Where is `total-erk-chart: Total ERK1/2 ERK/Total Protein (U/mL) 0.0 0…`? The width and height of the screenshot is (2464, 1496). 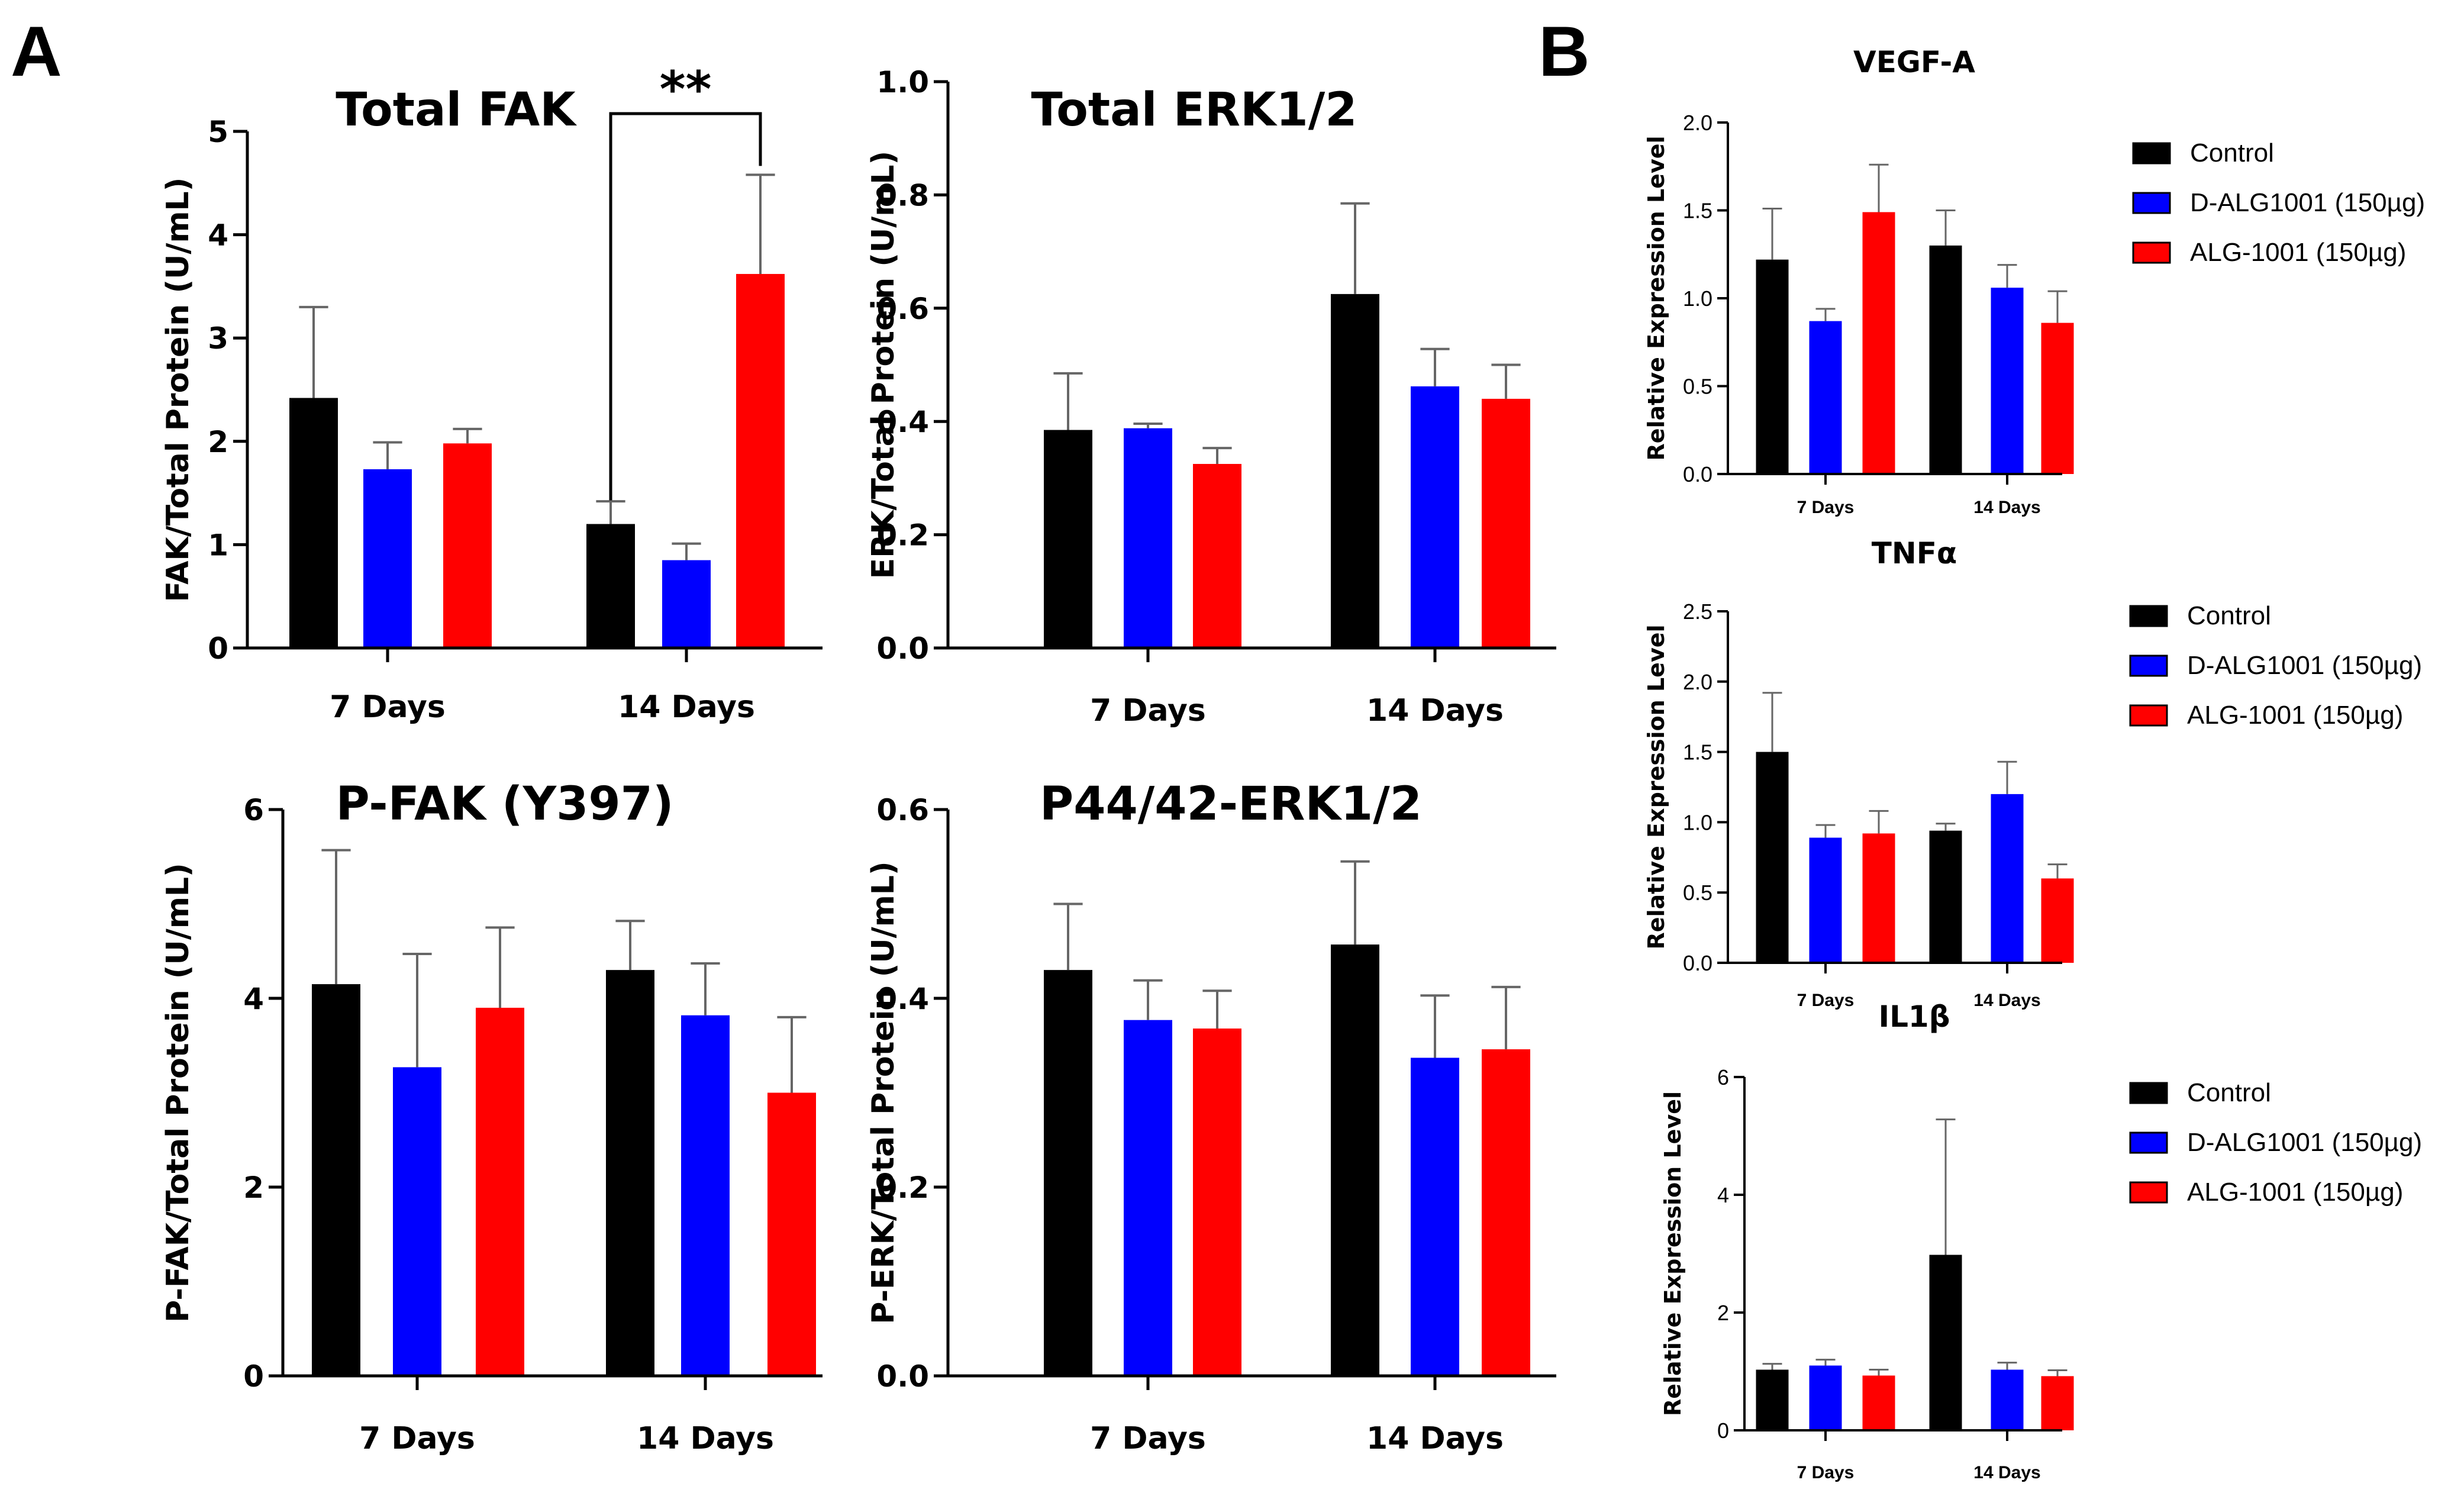 total-erk-chart: Total ERK1/2 ERK/Total Protein (U/mL) 0.0 0… is located at coordinates (1211, 396).